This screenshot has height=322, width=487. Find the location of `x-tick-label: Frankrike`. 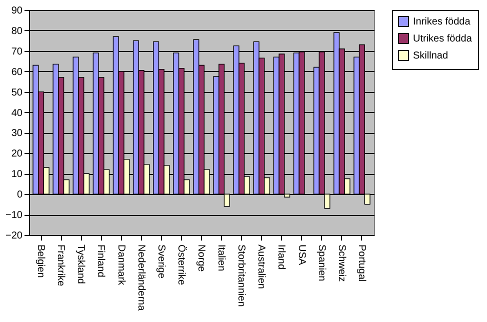

x-tick-label: Frankrike is located at coordinates (60, 265).